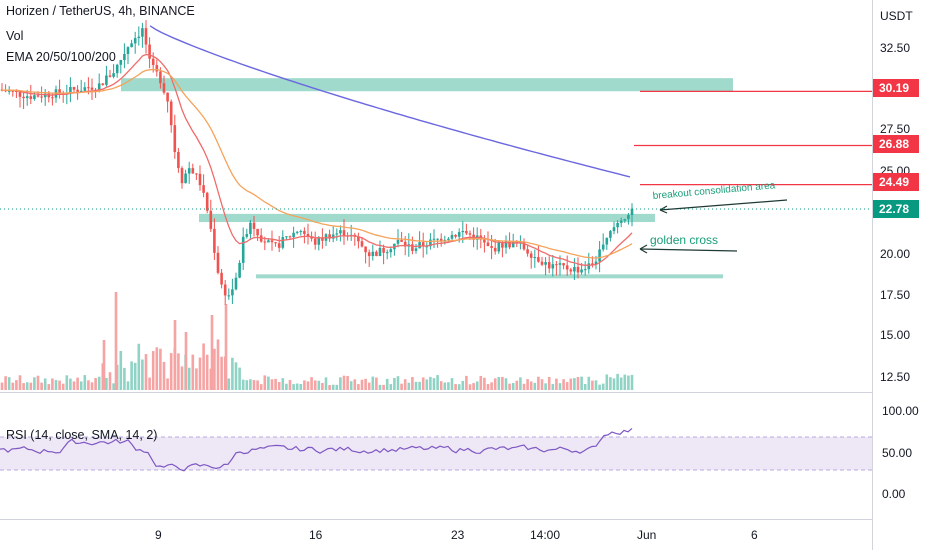  What do you see at coordinates (61, 57) in the screenshot?
I see `ema-indicator-label: EMA 20/50/100/200` at bounding box center [61, 57].